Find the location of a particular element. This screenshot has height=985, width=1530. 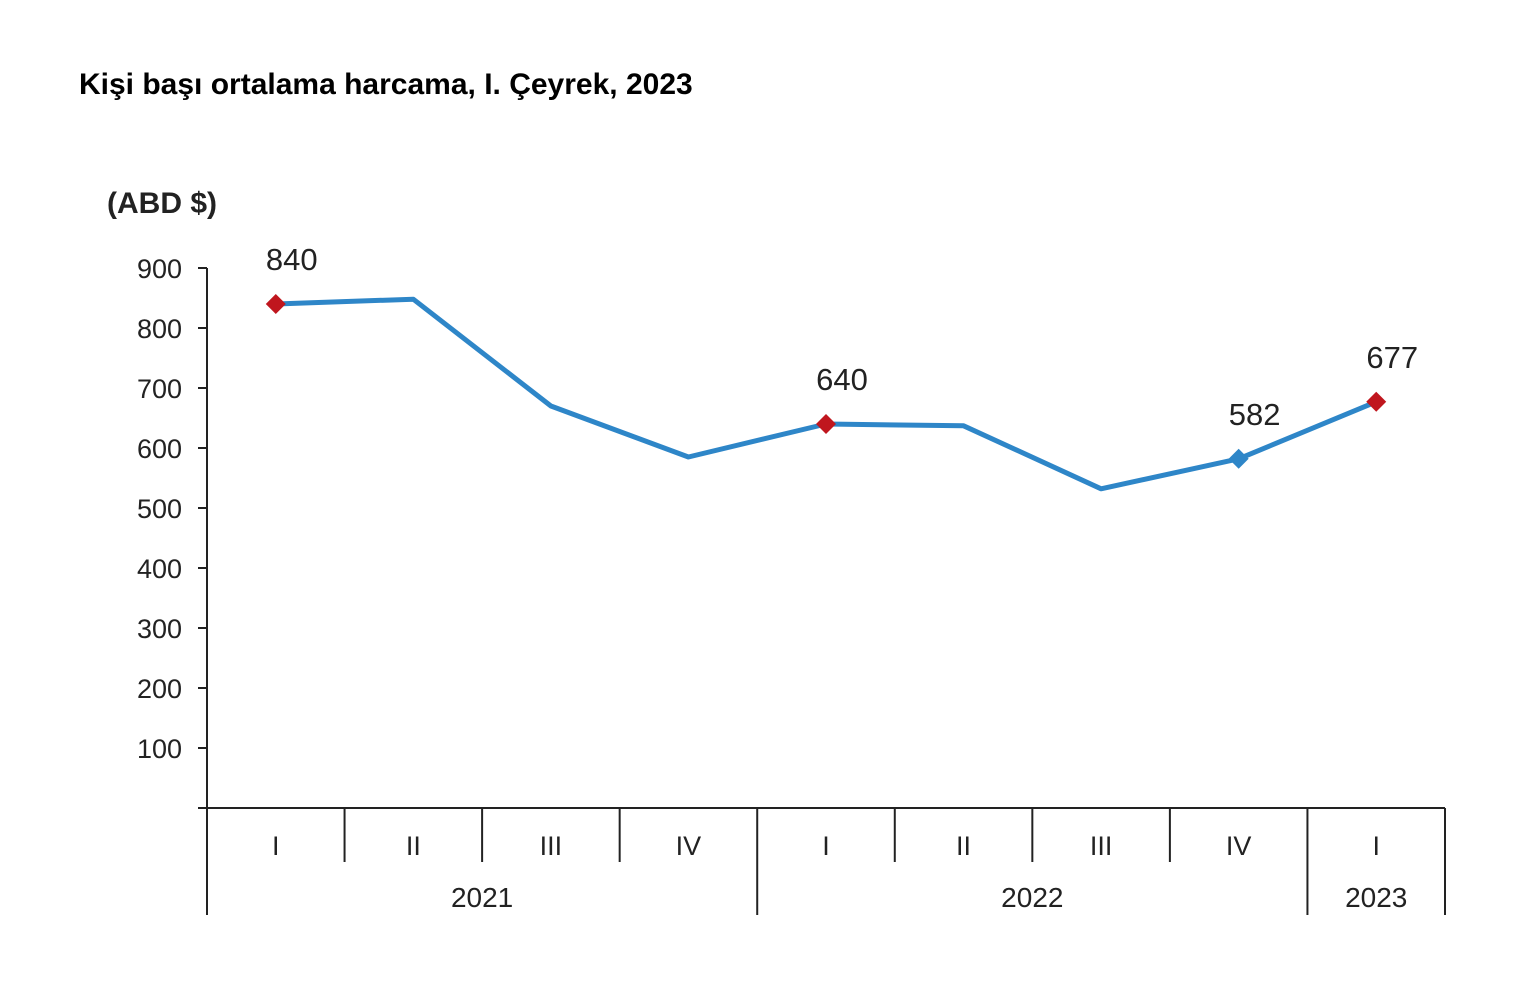

y-tick-label: 600 is located at coordinates (159, 449).